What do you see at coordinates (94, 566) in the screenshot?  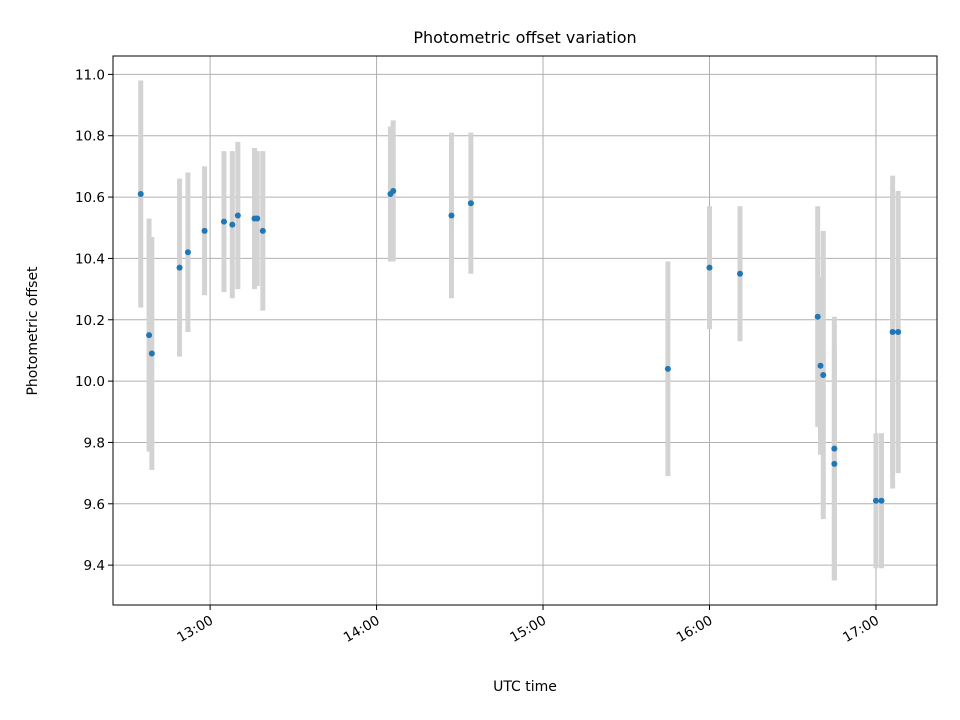 I see `y-tick-label: 9.4` at bounding box center [94, 566].